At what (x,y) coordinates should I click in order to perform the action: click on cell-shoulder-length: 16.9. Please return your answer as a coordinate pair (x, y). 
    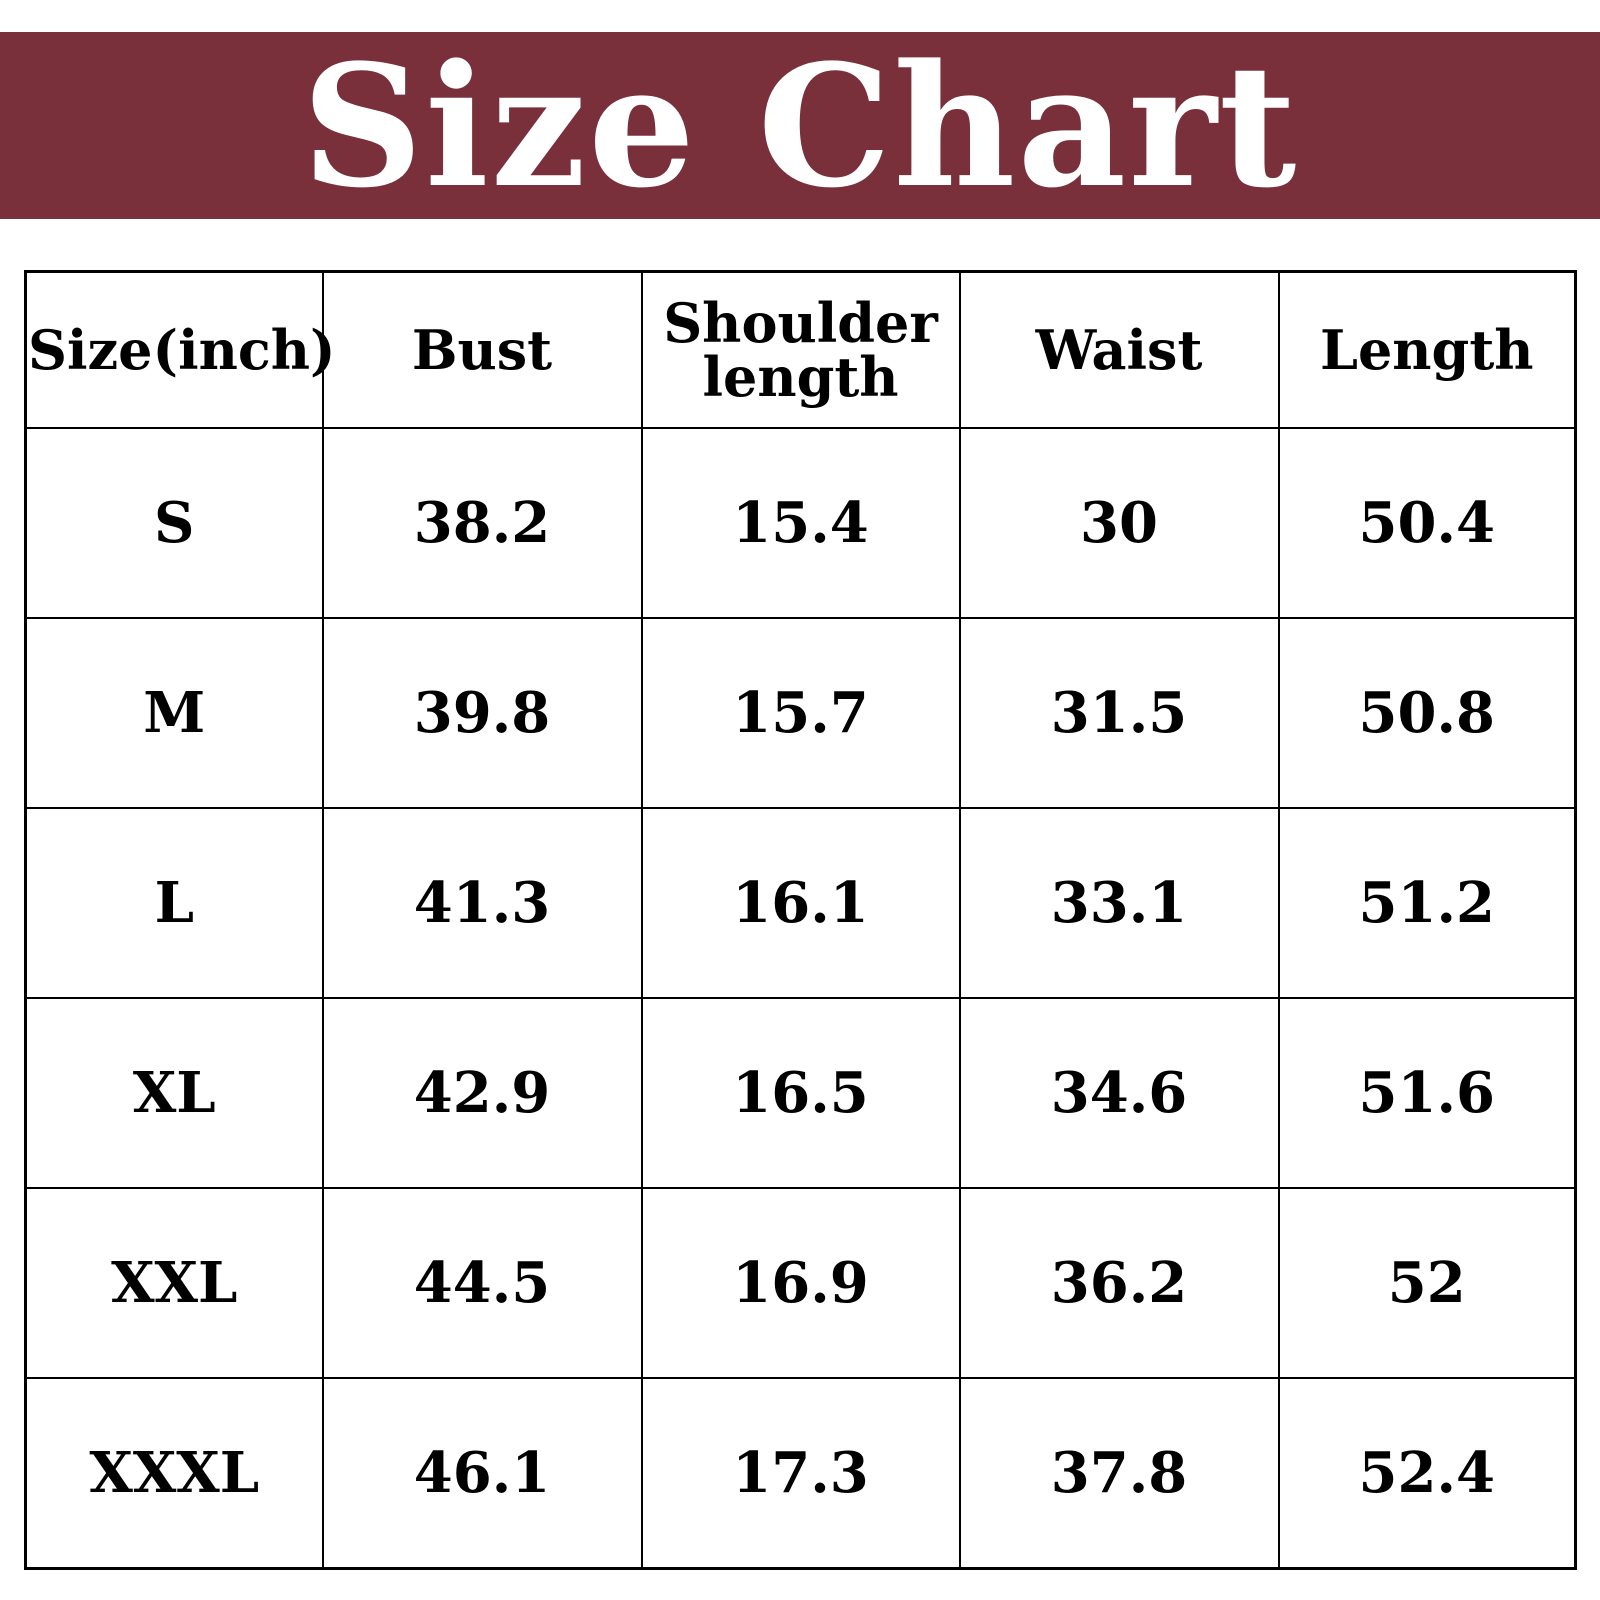
    Looking at the image, I should click on (800, 1283).